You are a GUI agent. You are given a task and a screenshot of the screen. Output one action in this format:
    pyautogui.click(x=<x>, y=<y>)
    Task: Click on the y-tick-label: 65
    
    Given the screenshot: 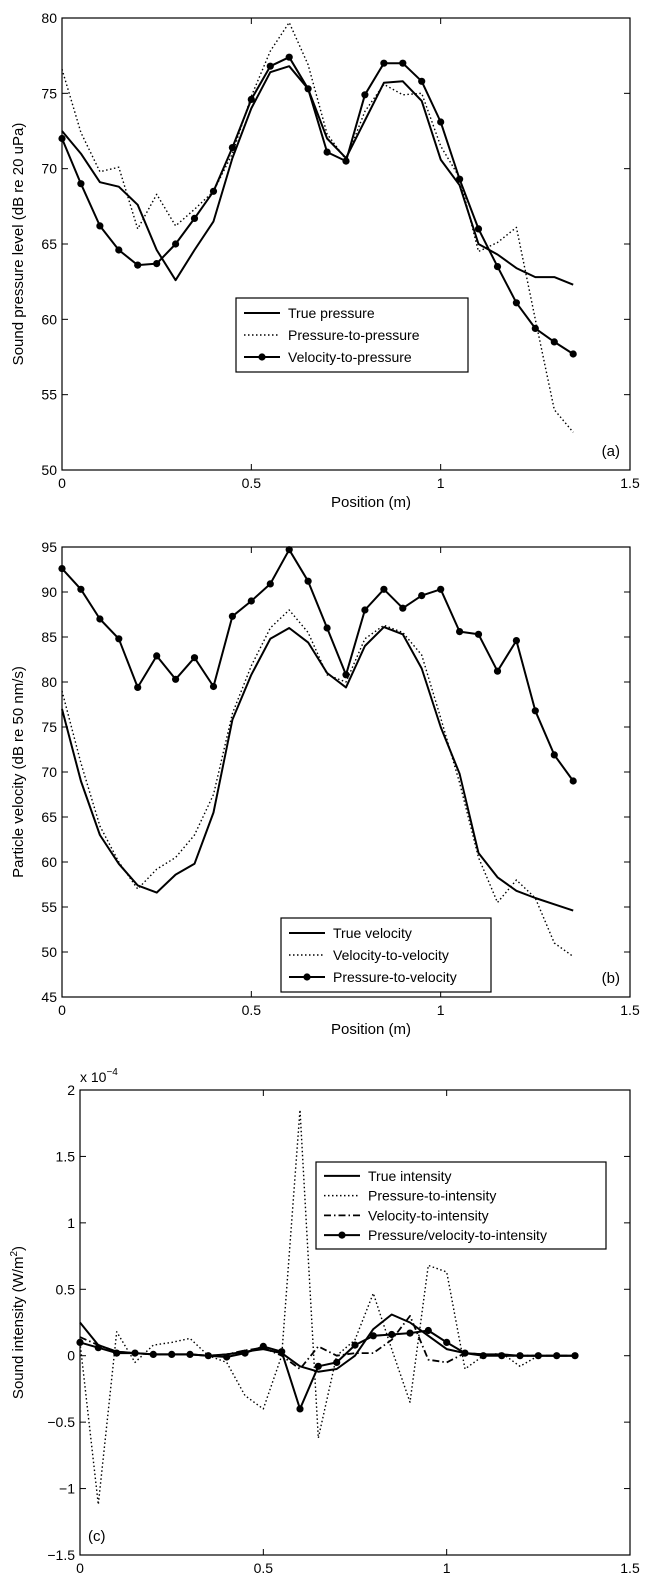 What is the action you would take?
    pyautogui.click(x=49, y=244)
    